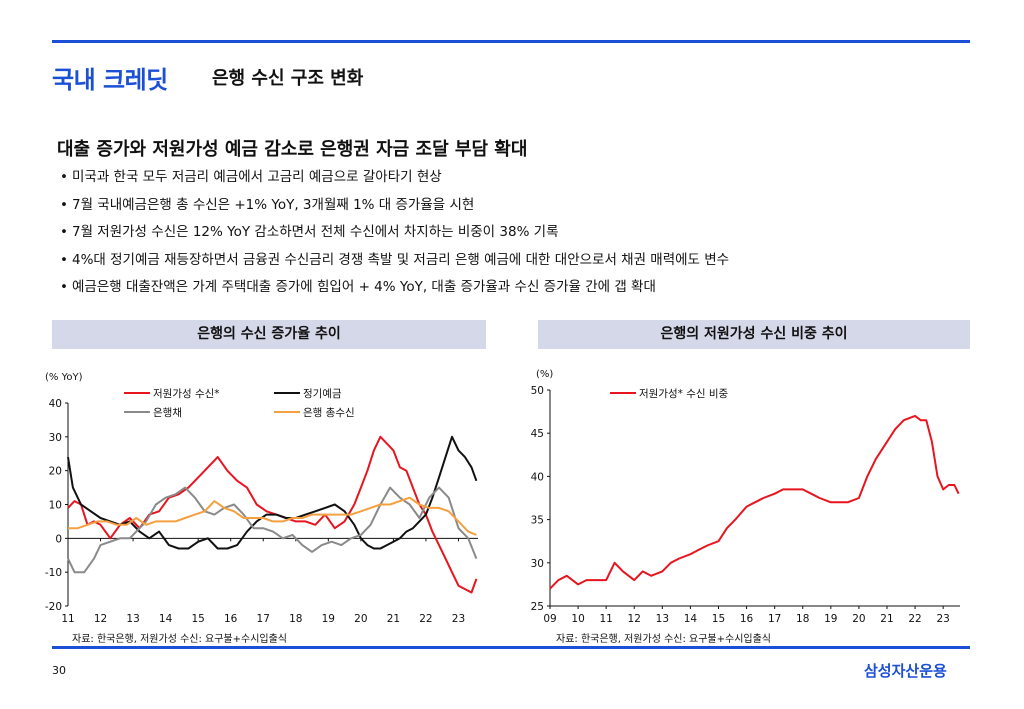 The width and height of the screenshot is (1024, 709). Describe the element at coordinates (537, 391) in the screenshot. I see `y-tick-label: 50` at that location.